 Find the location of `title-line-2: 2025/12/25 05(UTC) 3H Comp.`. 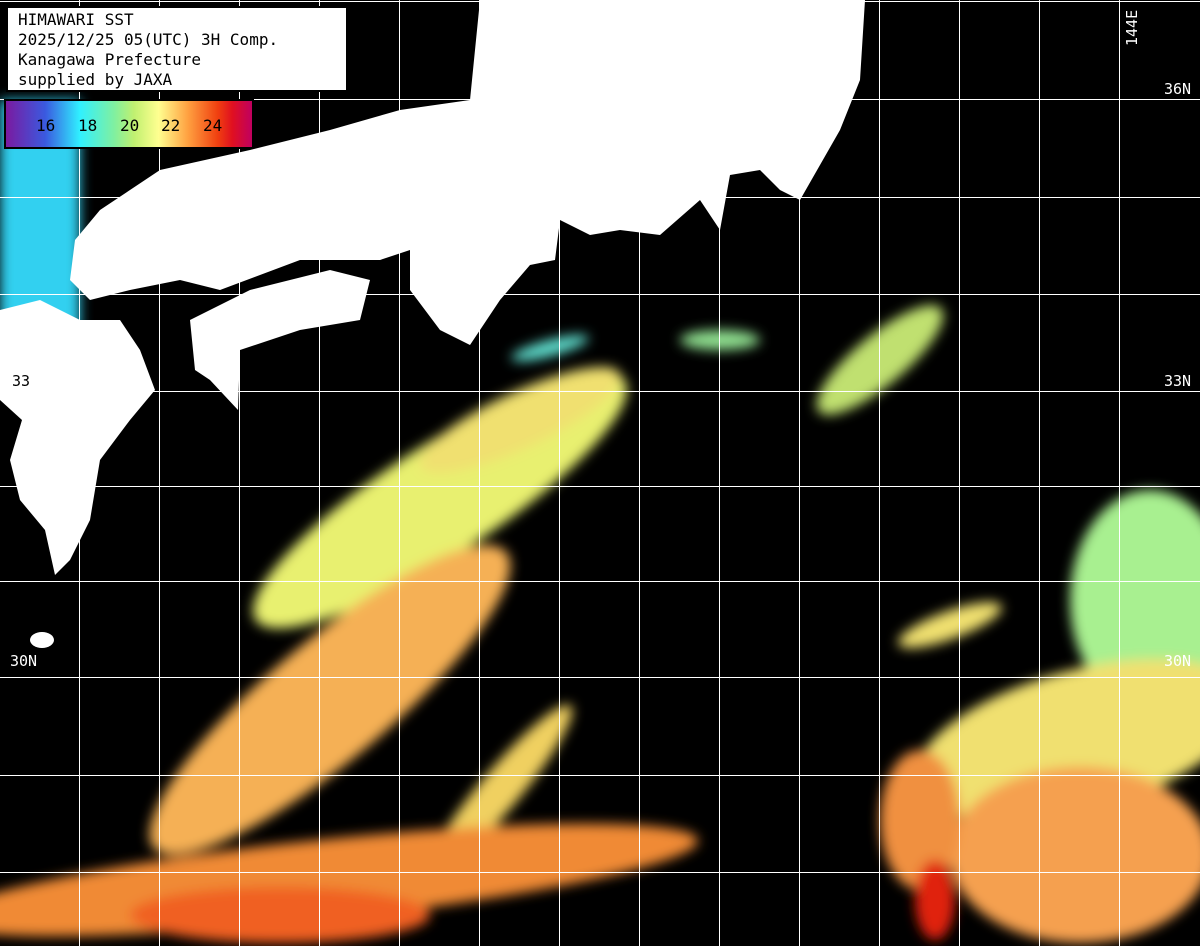

title-line-2: 2025/12/25 05(UTC) 3H Comp. is located at coordinates (148, 39).